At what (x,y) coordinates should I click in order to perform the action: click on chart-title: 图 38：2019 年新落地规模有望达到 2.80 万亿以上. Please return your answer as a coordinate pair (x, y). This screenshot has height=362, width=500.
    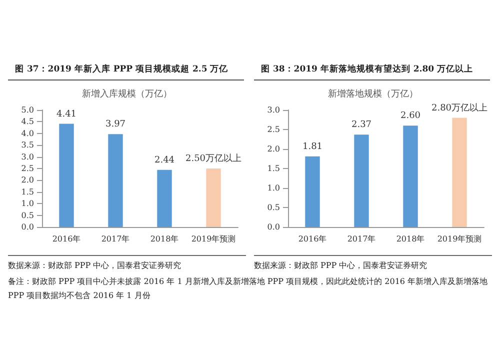
    Looking at the image, I should click on (367, 69).